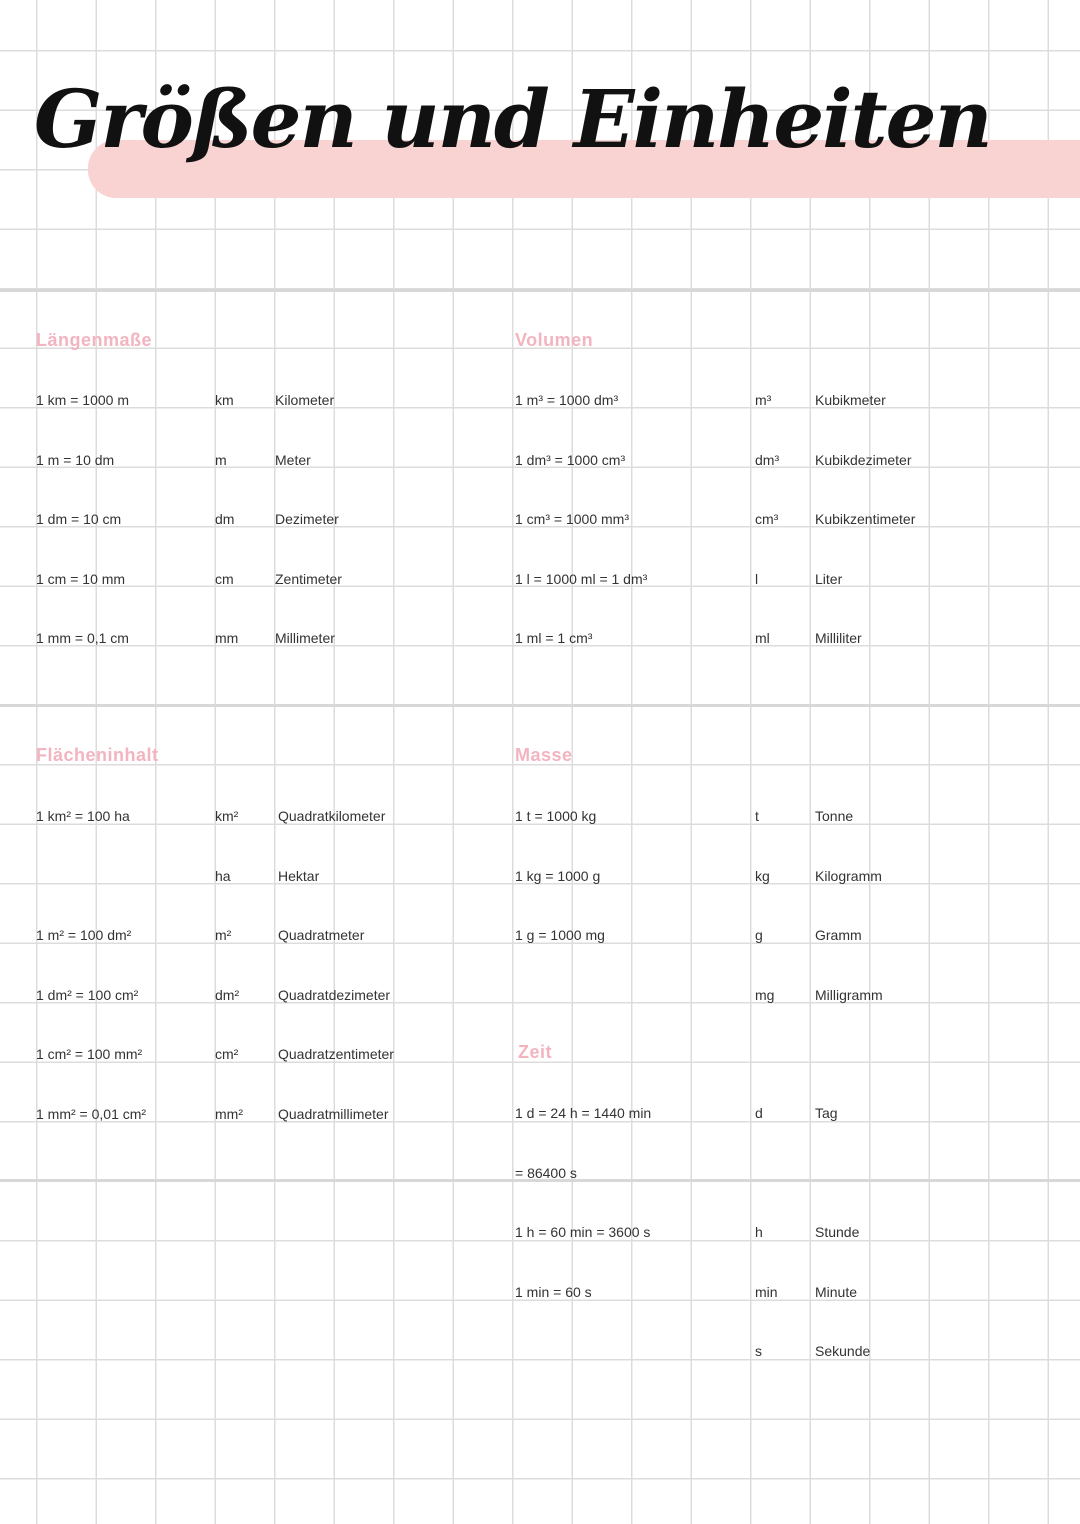 This screenshot has width=1080, height=1524. What do you see at coordinates (567, 400) in the screenshot?
I see `conversion-equation: 1 m³ = 1000 dm³` at bounding box center [567, 400].